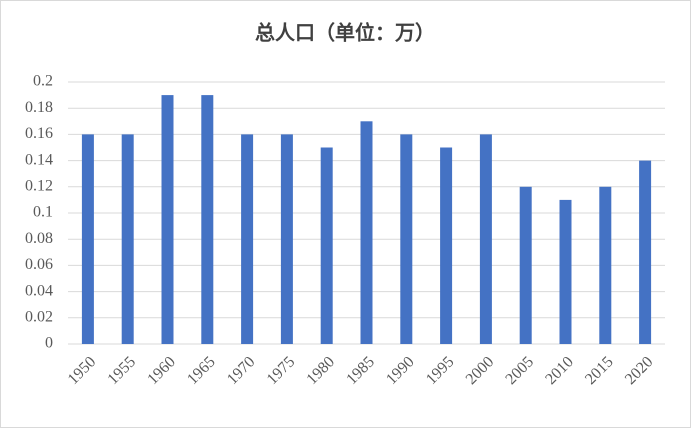 Image resolution: width=691 pixels, height=428 pixels. Describe the element at coordinates (39, 264) in the screenshot. I see `y-tick-label: 0.06` at that location.